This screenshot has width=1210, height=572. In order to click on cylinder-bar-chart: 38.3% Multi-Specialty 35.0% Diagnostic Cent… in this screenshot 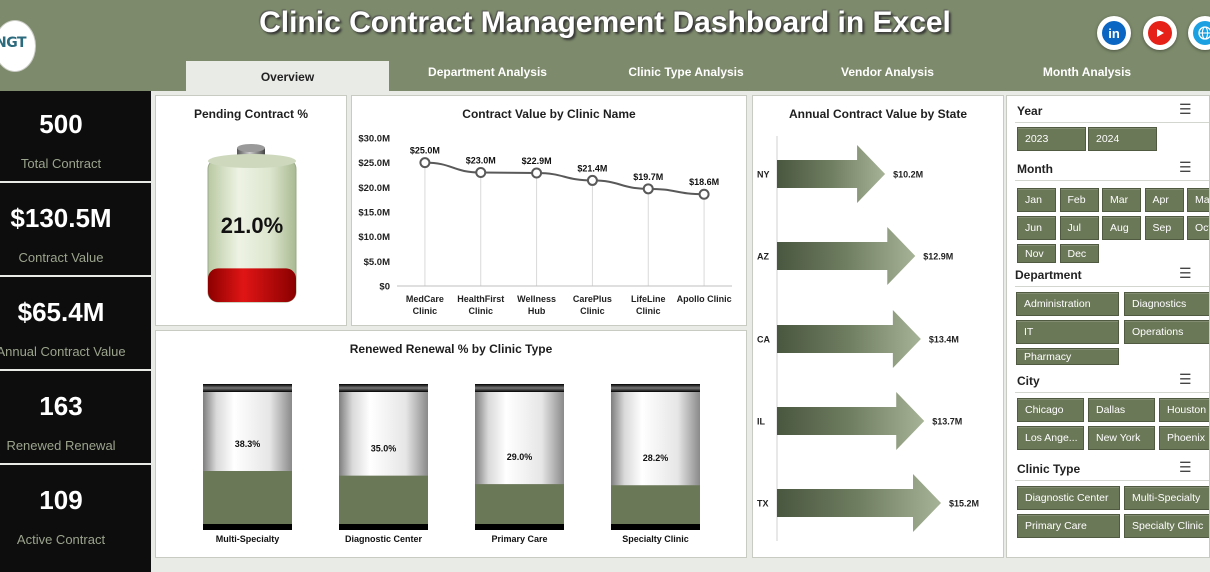, I will do `click(451, 464)`.